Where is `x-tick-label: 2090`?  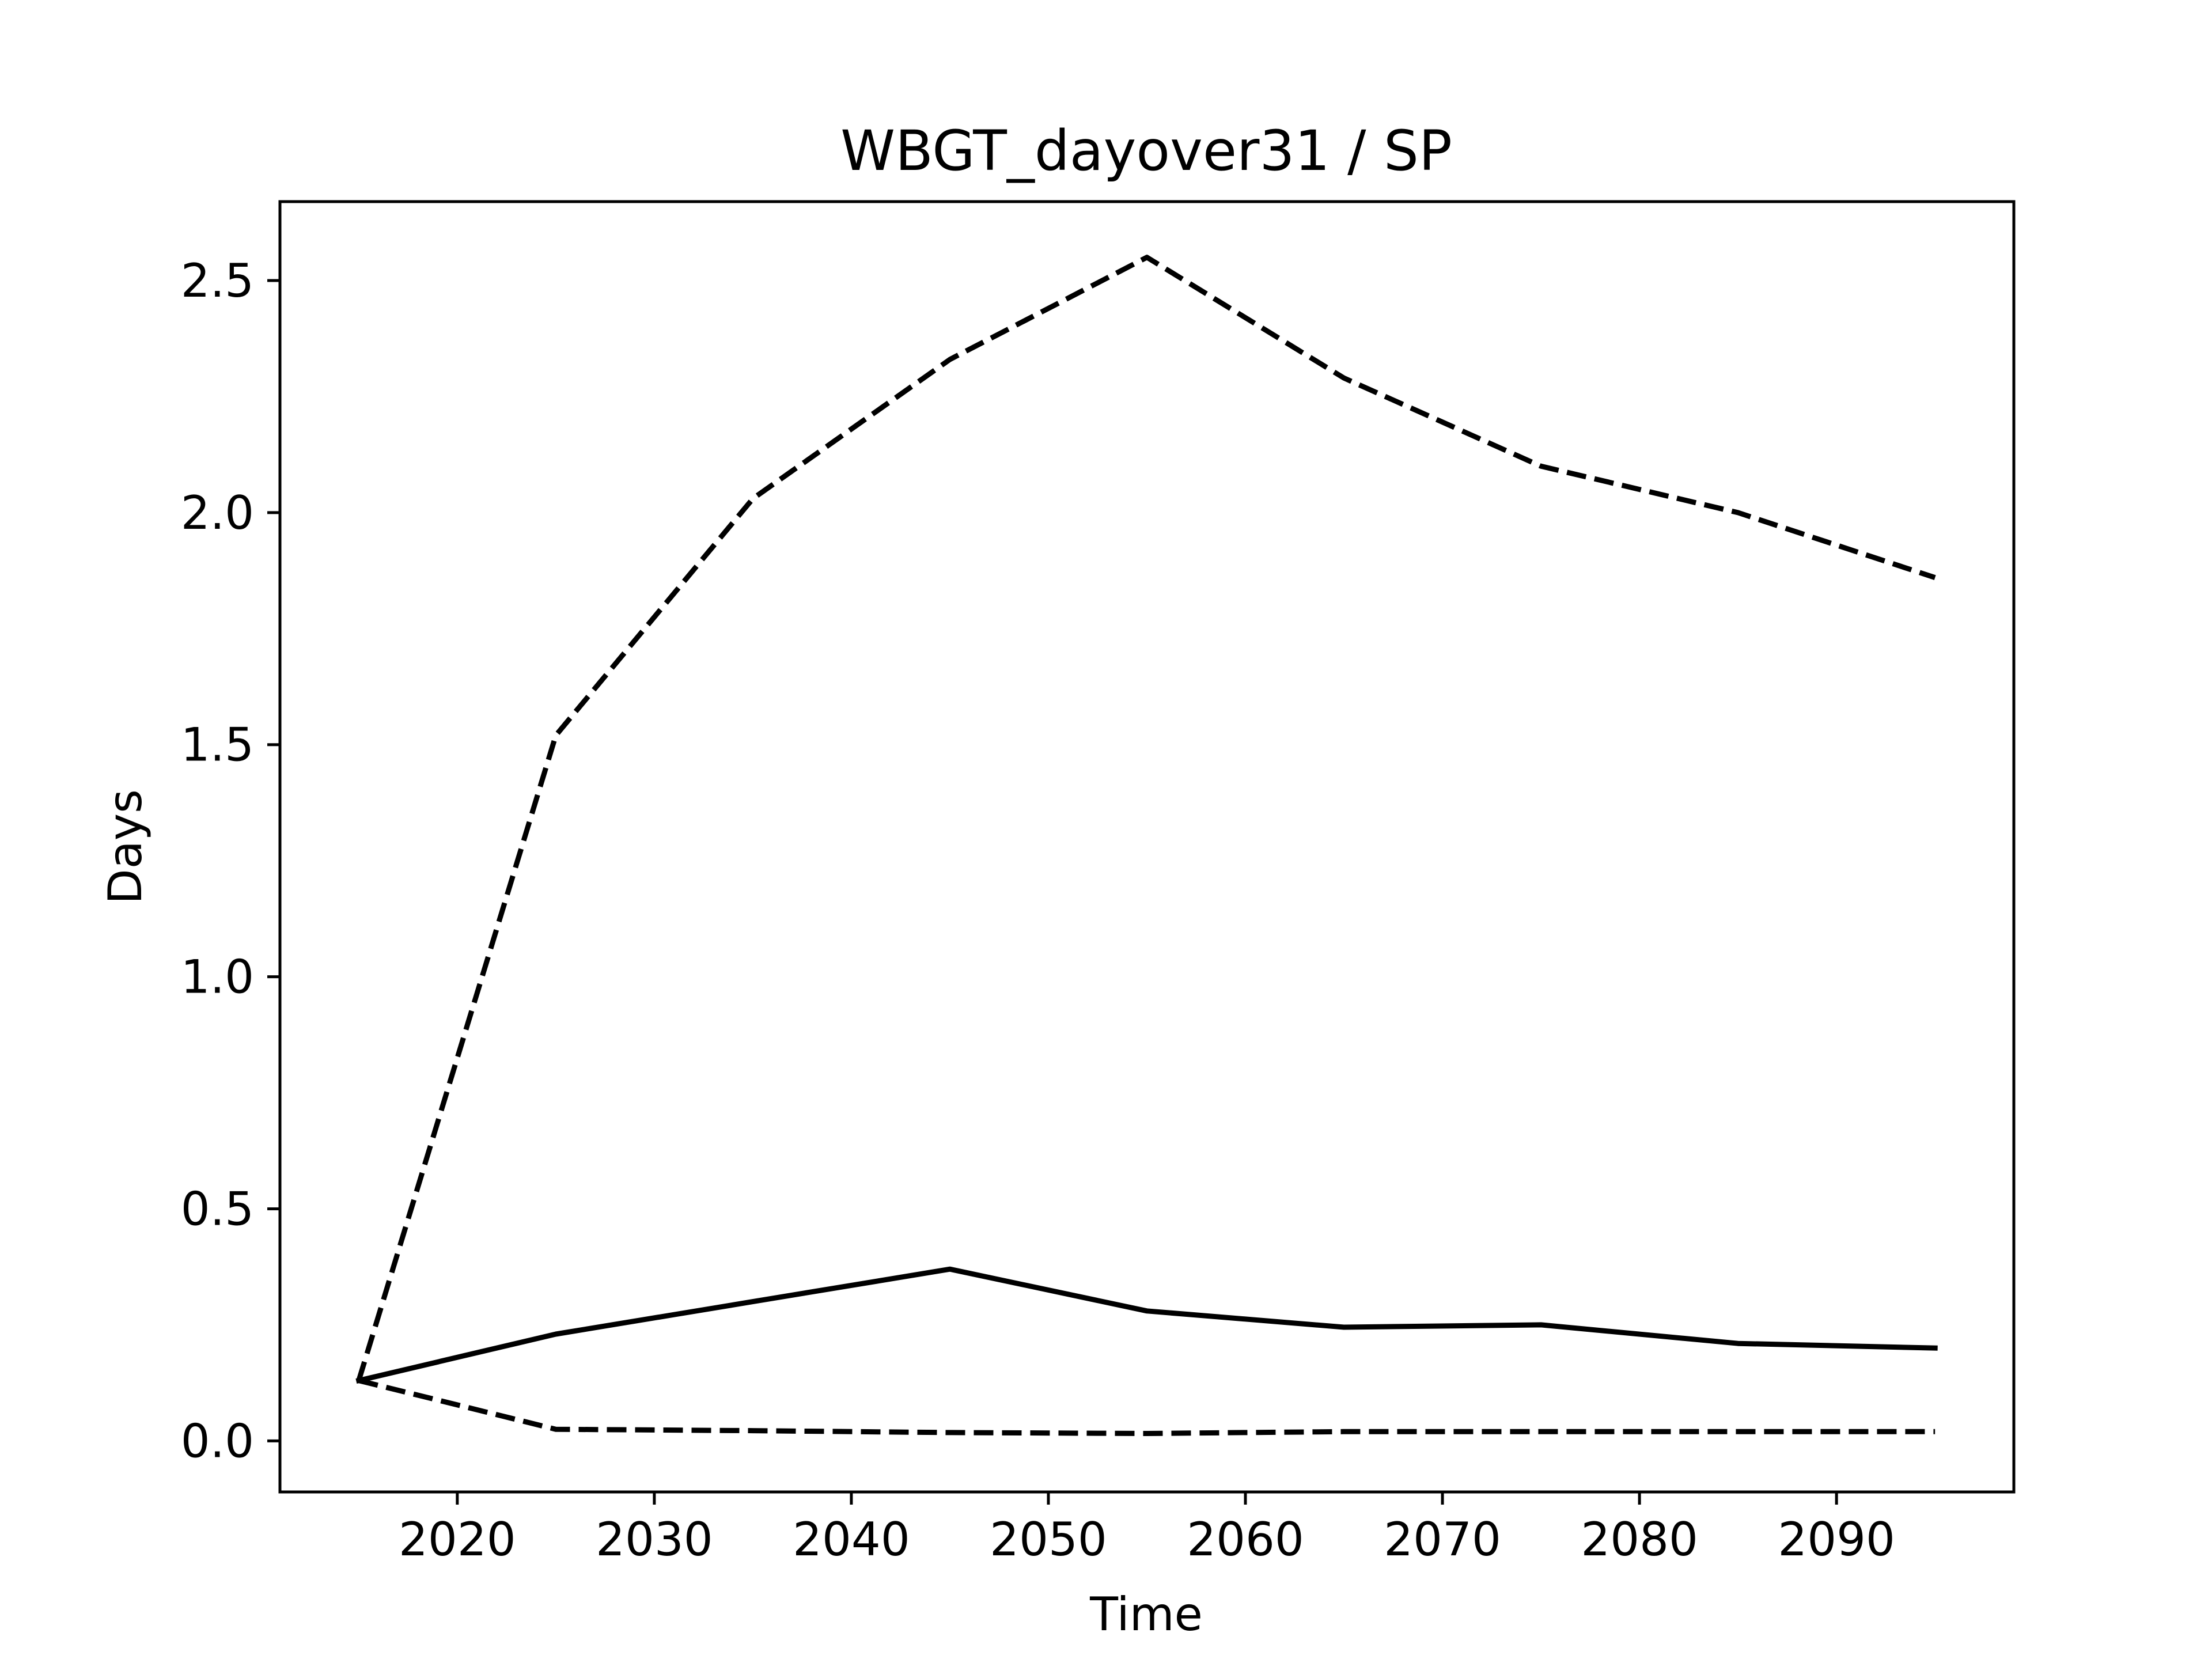
x-tick-label: 2090 is located at coordinates (1836, 1539).